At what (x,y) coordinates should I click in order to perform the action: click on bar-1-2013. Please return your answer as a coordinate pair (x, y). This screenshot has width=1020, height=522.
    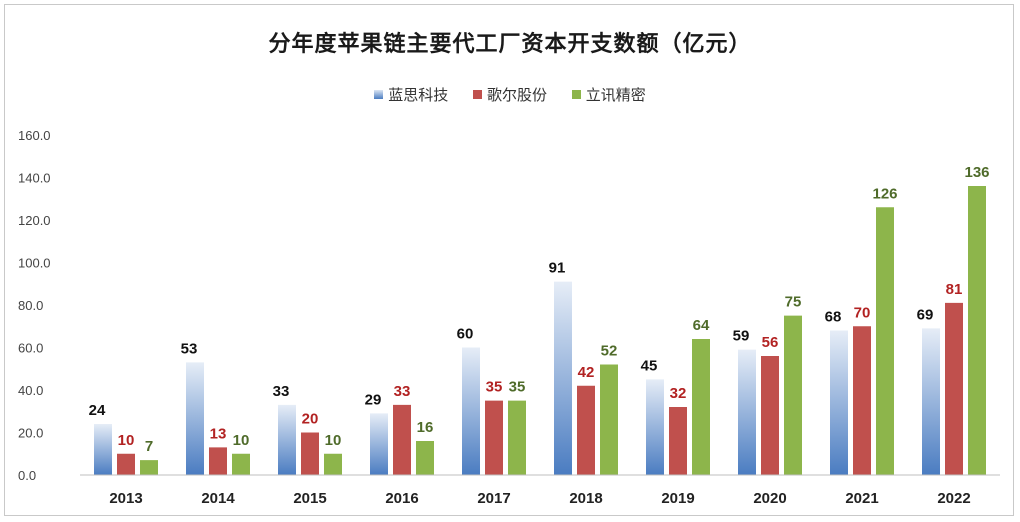
    Looking at the image, I should click on (103, 449).